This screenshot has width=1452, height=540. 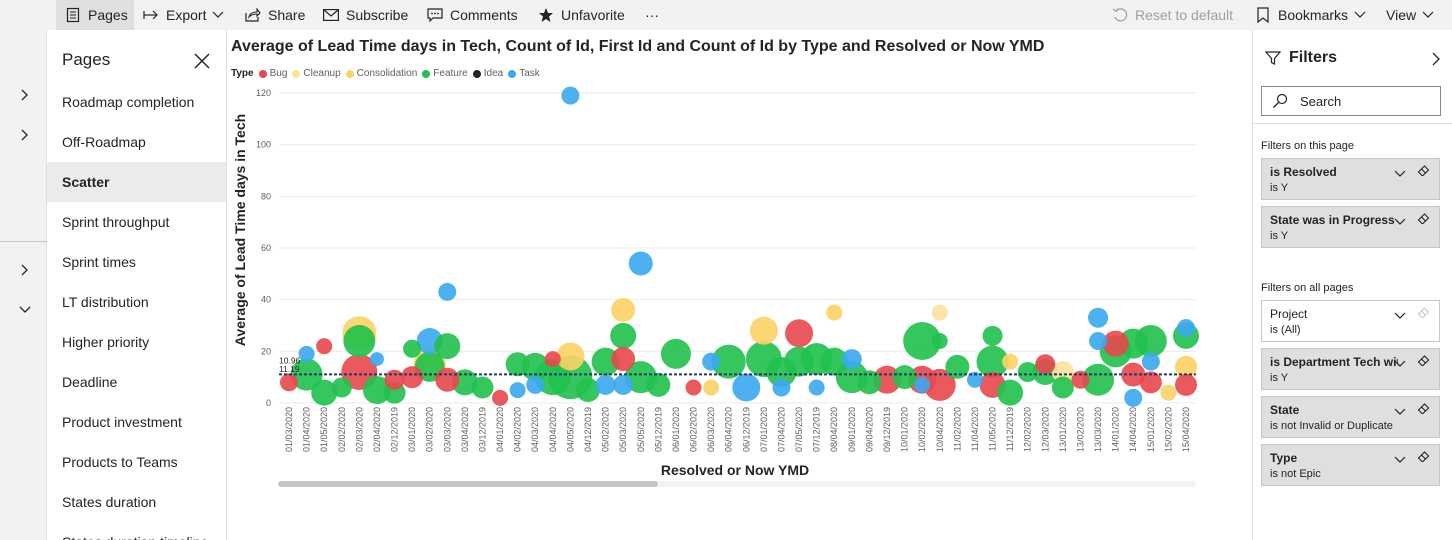 I want to click on page-item: States duration timeline, so click(x=136, y=531).